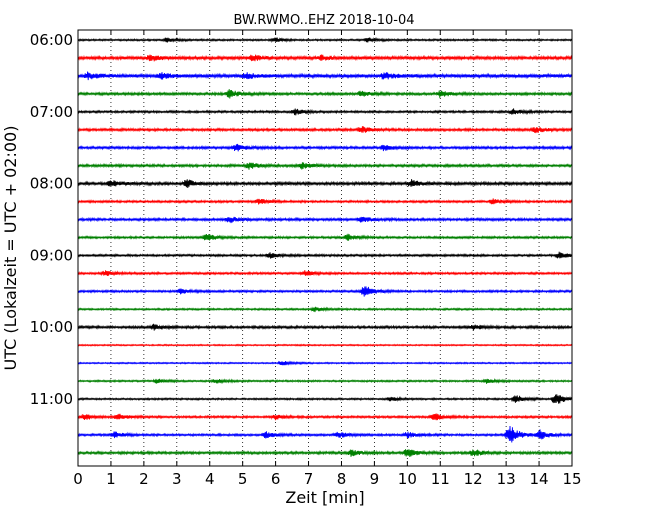 This screenshot has height=520, width=650. I want to click on y-axis-label: UTC (Lokalzeit = UTC + 02:00), so click(10, 248).